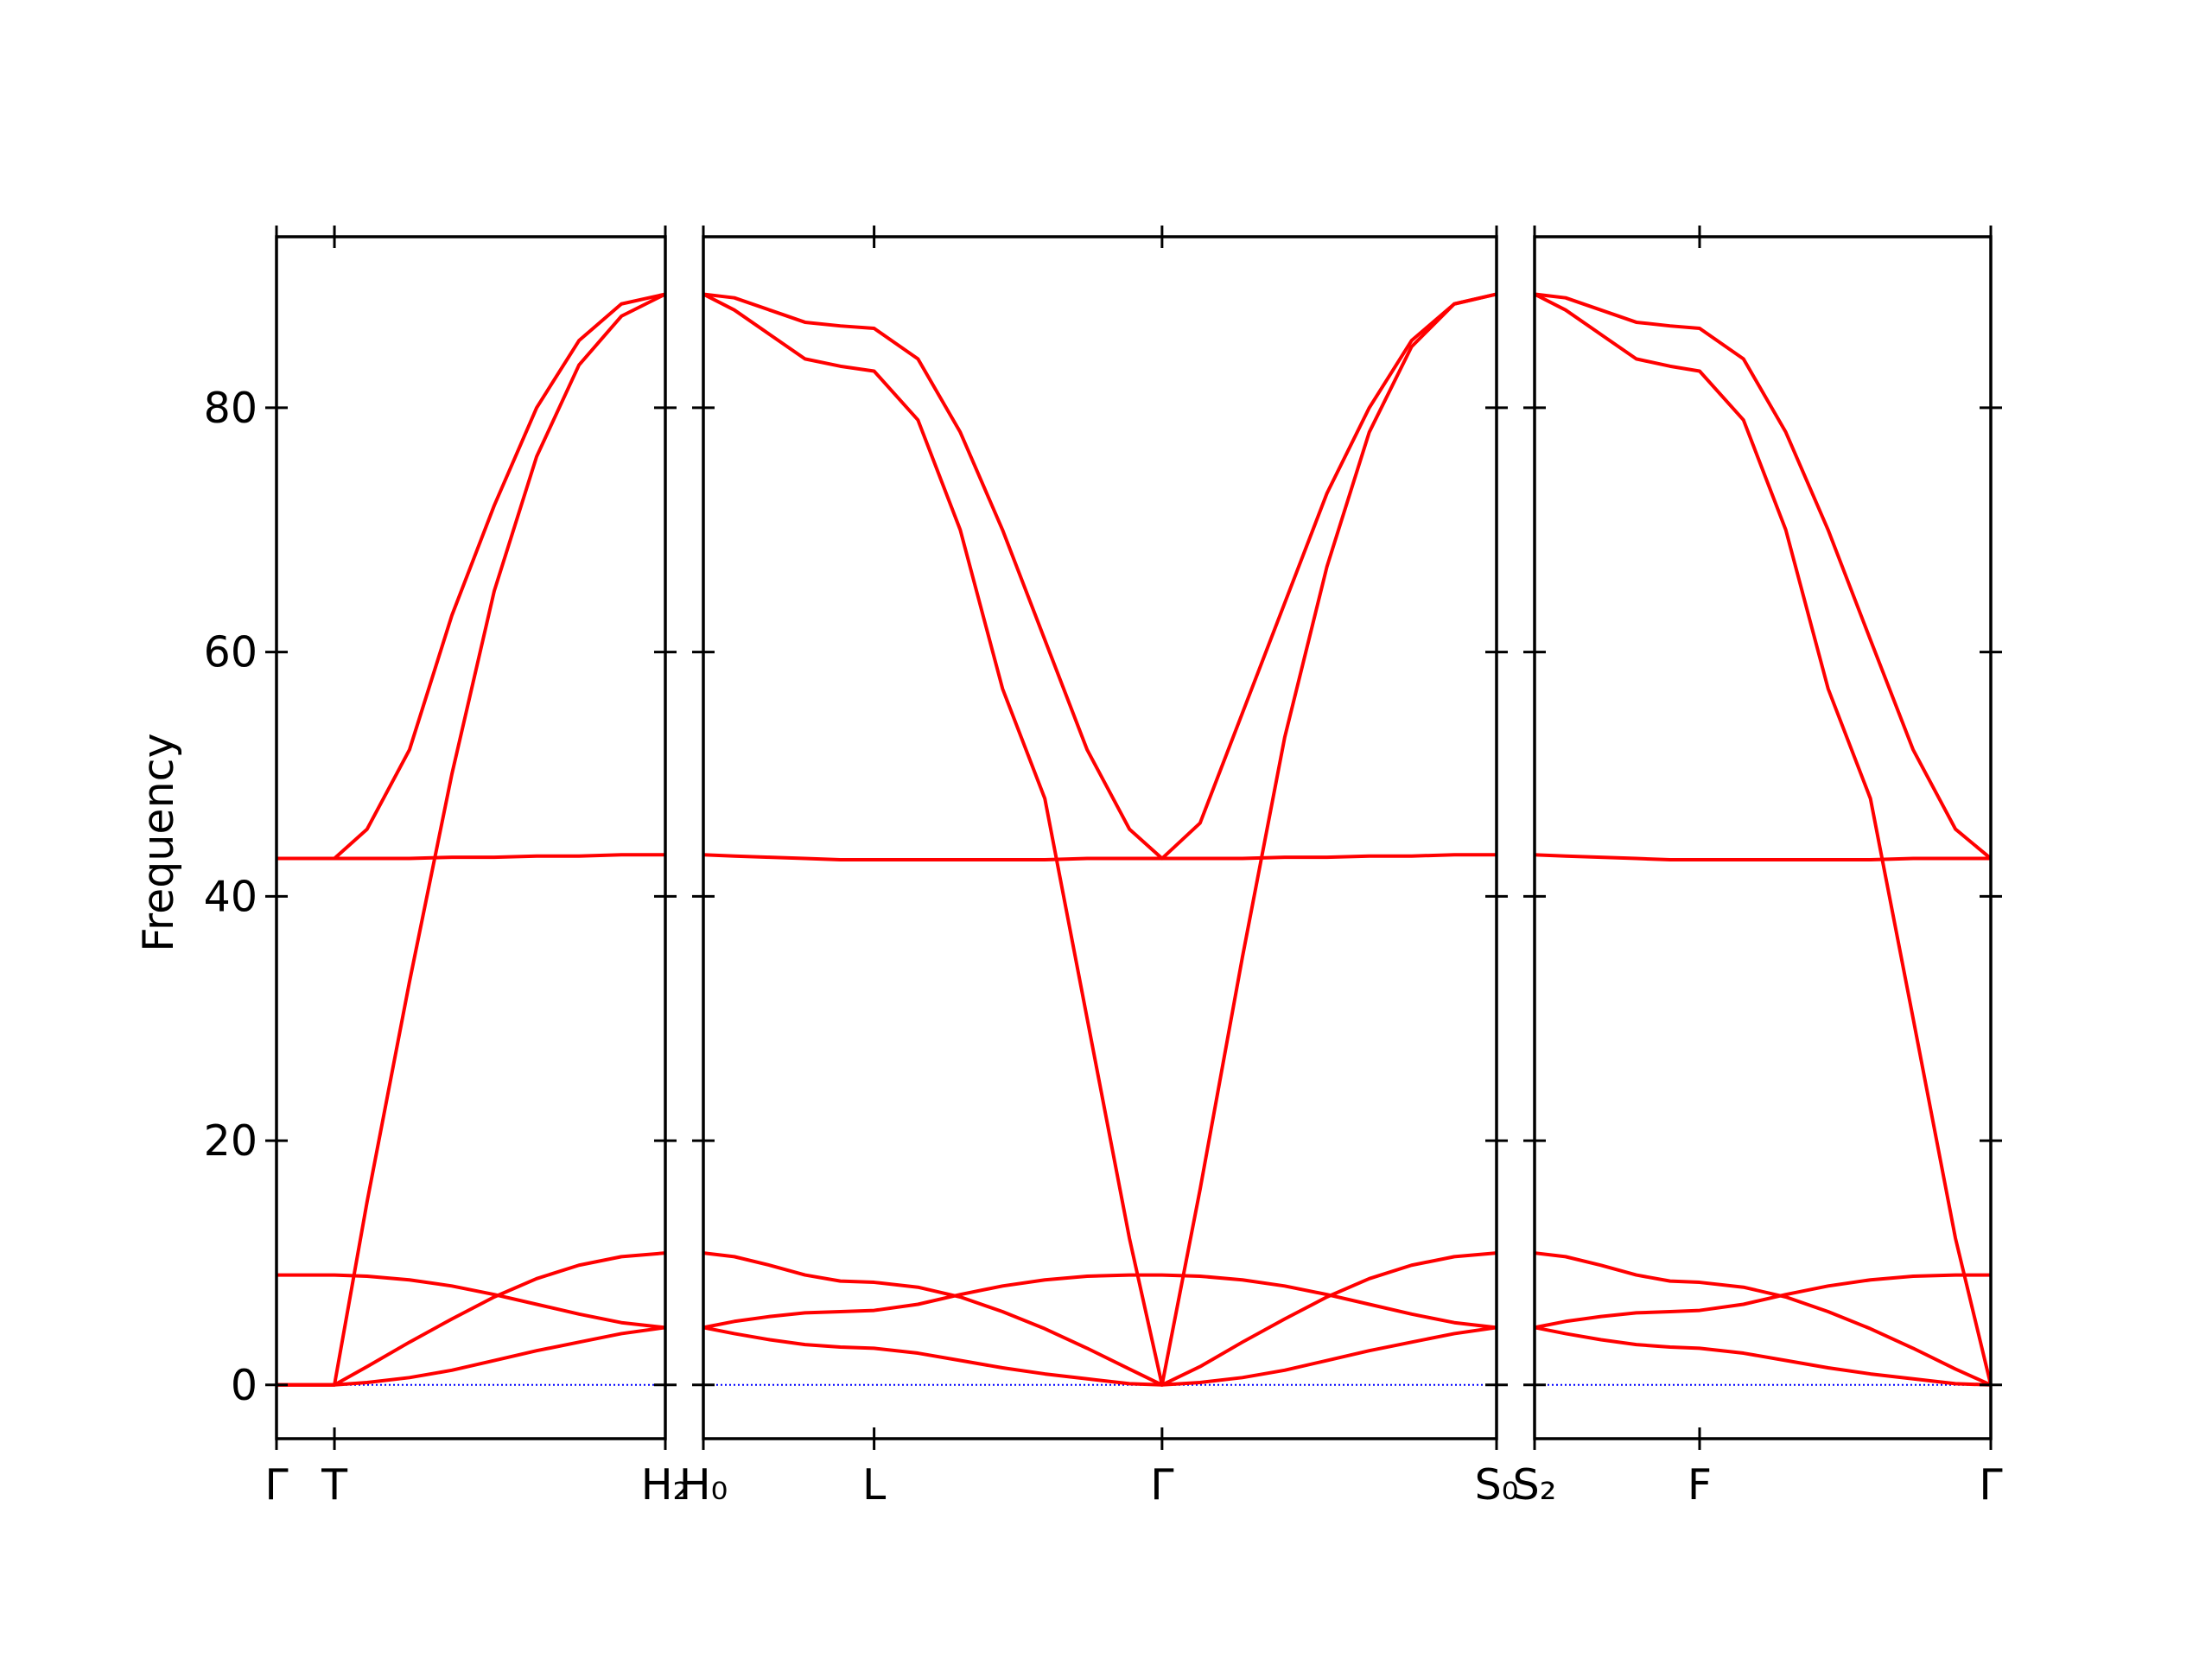 The image size is (2212, 1659). Describe the element at coordinates (1497, 1485) in the screenshot. I see `x-tick-label: S₀` at that location.